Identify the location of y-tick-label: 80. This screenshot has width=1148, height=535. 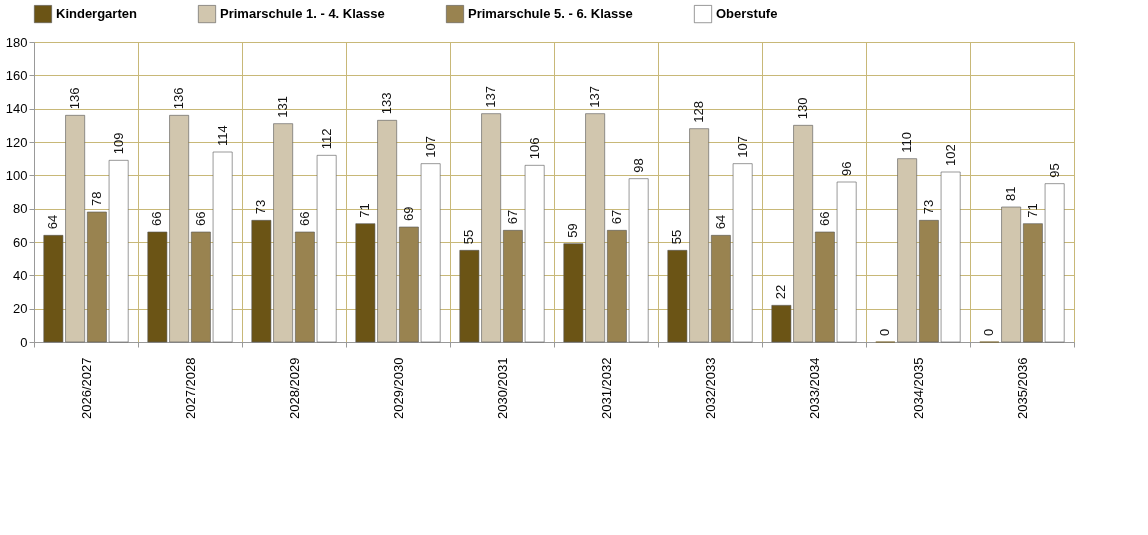
(20, 209).